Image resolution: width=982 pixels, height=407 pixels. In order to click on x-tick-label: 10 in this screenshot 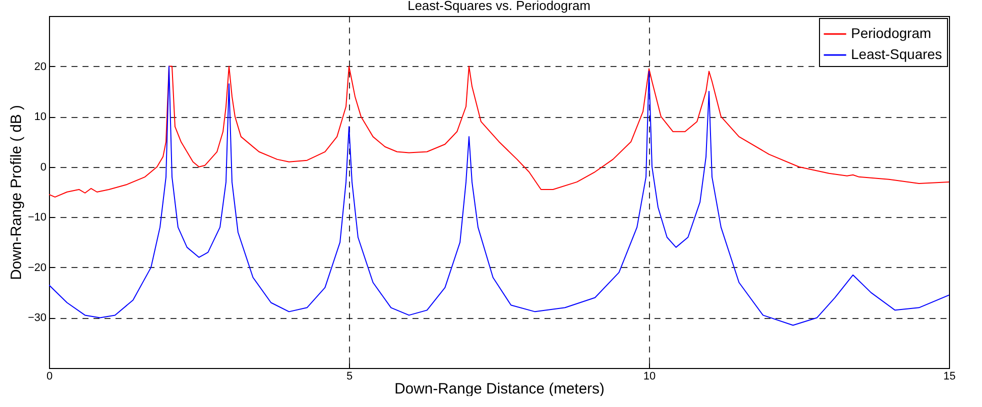, I will do `click(649, 376)`.